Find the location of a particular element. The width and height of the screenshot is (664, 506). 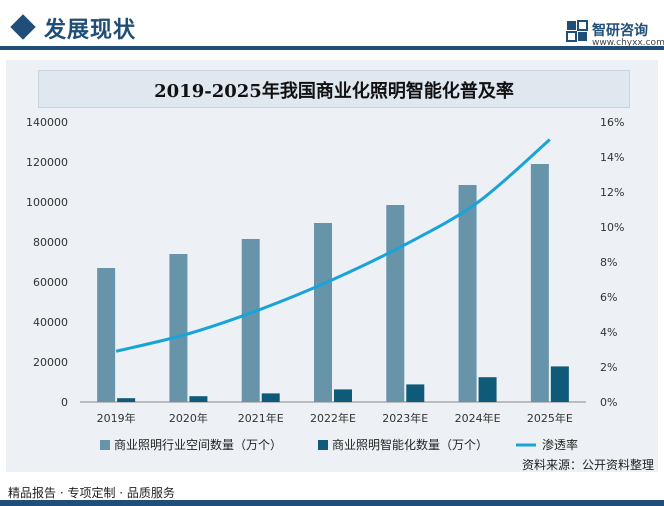

footer-slogan: 精品报告 · 专项定制 · 品质服务 is located at coordinates (91, 493).